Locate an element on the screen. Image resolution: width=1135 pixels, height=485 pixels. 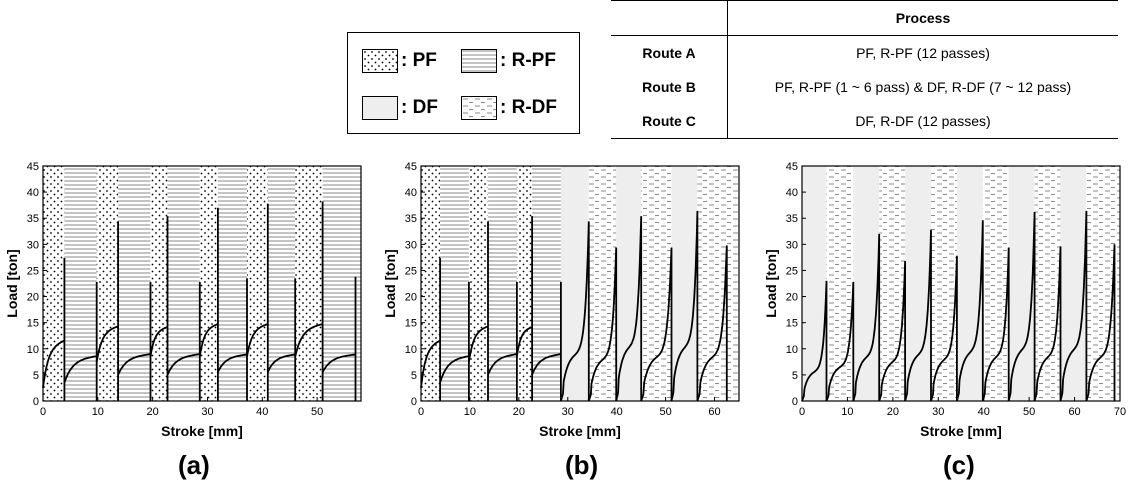
legend-swatch-df is located at coordinates (380, 108).